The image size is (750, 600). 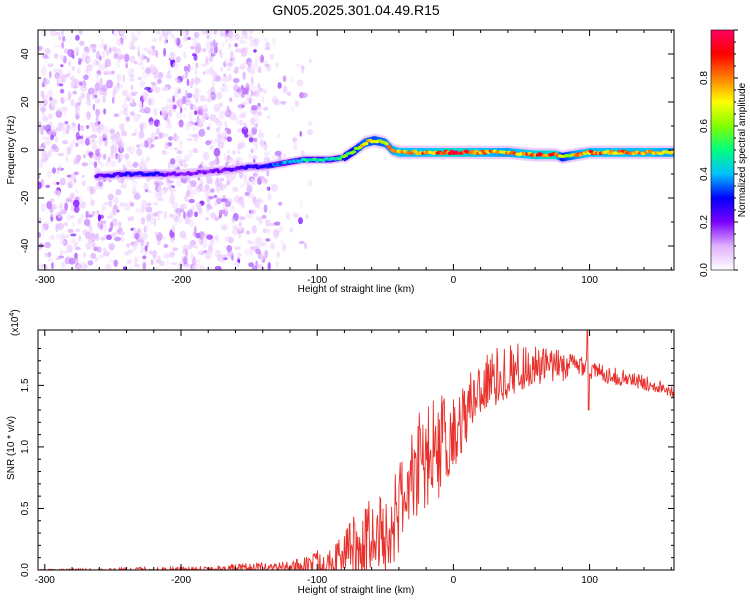 What do you see at coordinates (415, 151) in the screenshot?
I see `ridge-core` at bounding box center [415, 151].